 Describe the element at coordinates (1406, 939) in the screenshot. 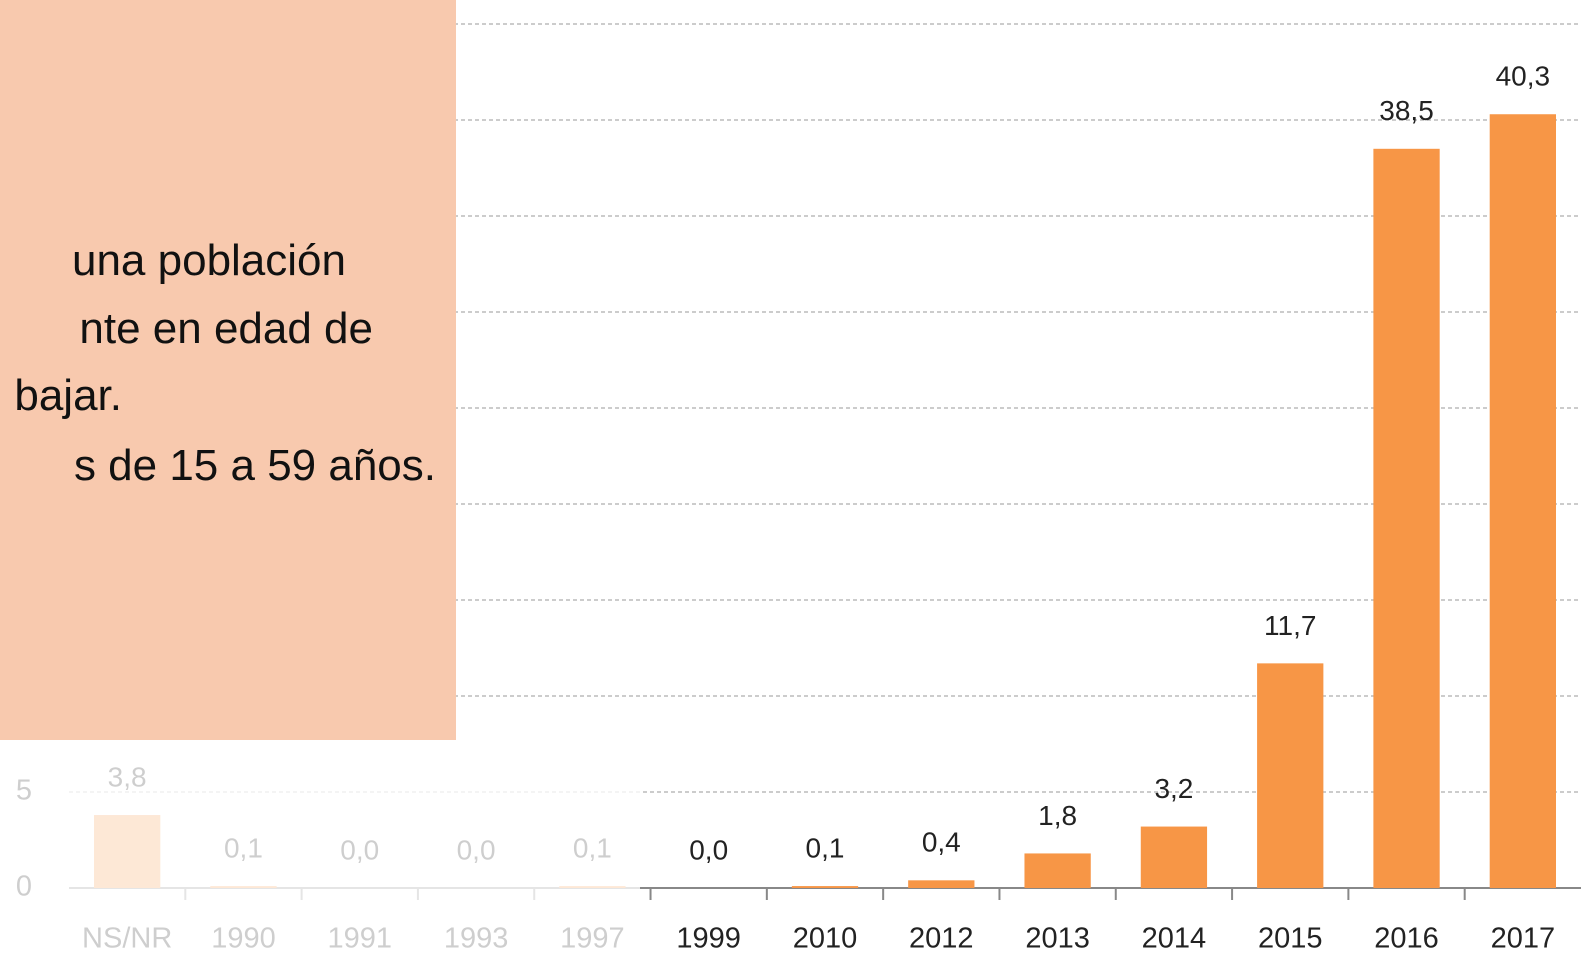

I see `x-tick-label: 2016` at that location.